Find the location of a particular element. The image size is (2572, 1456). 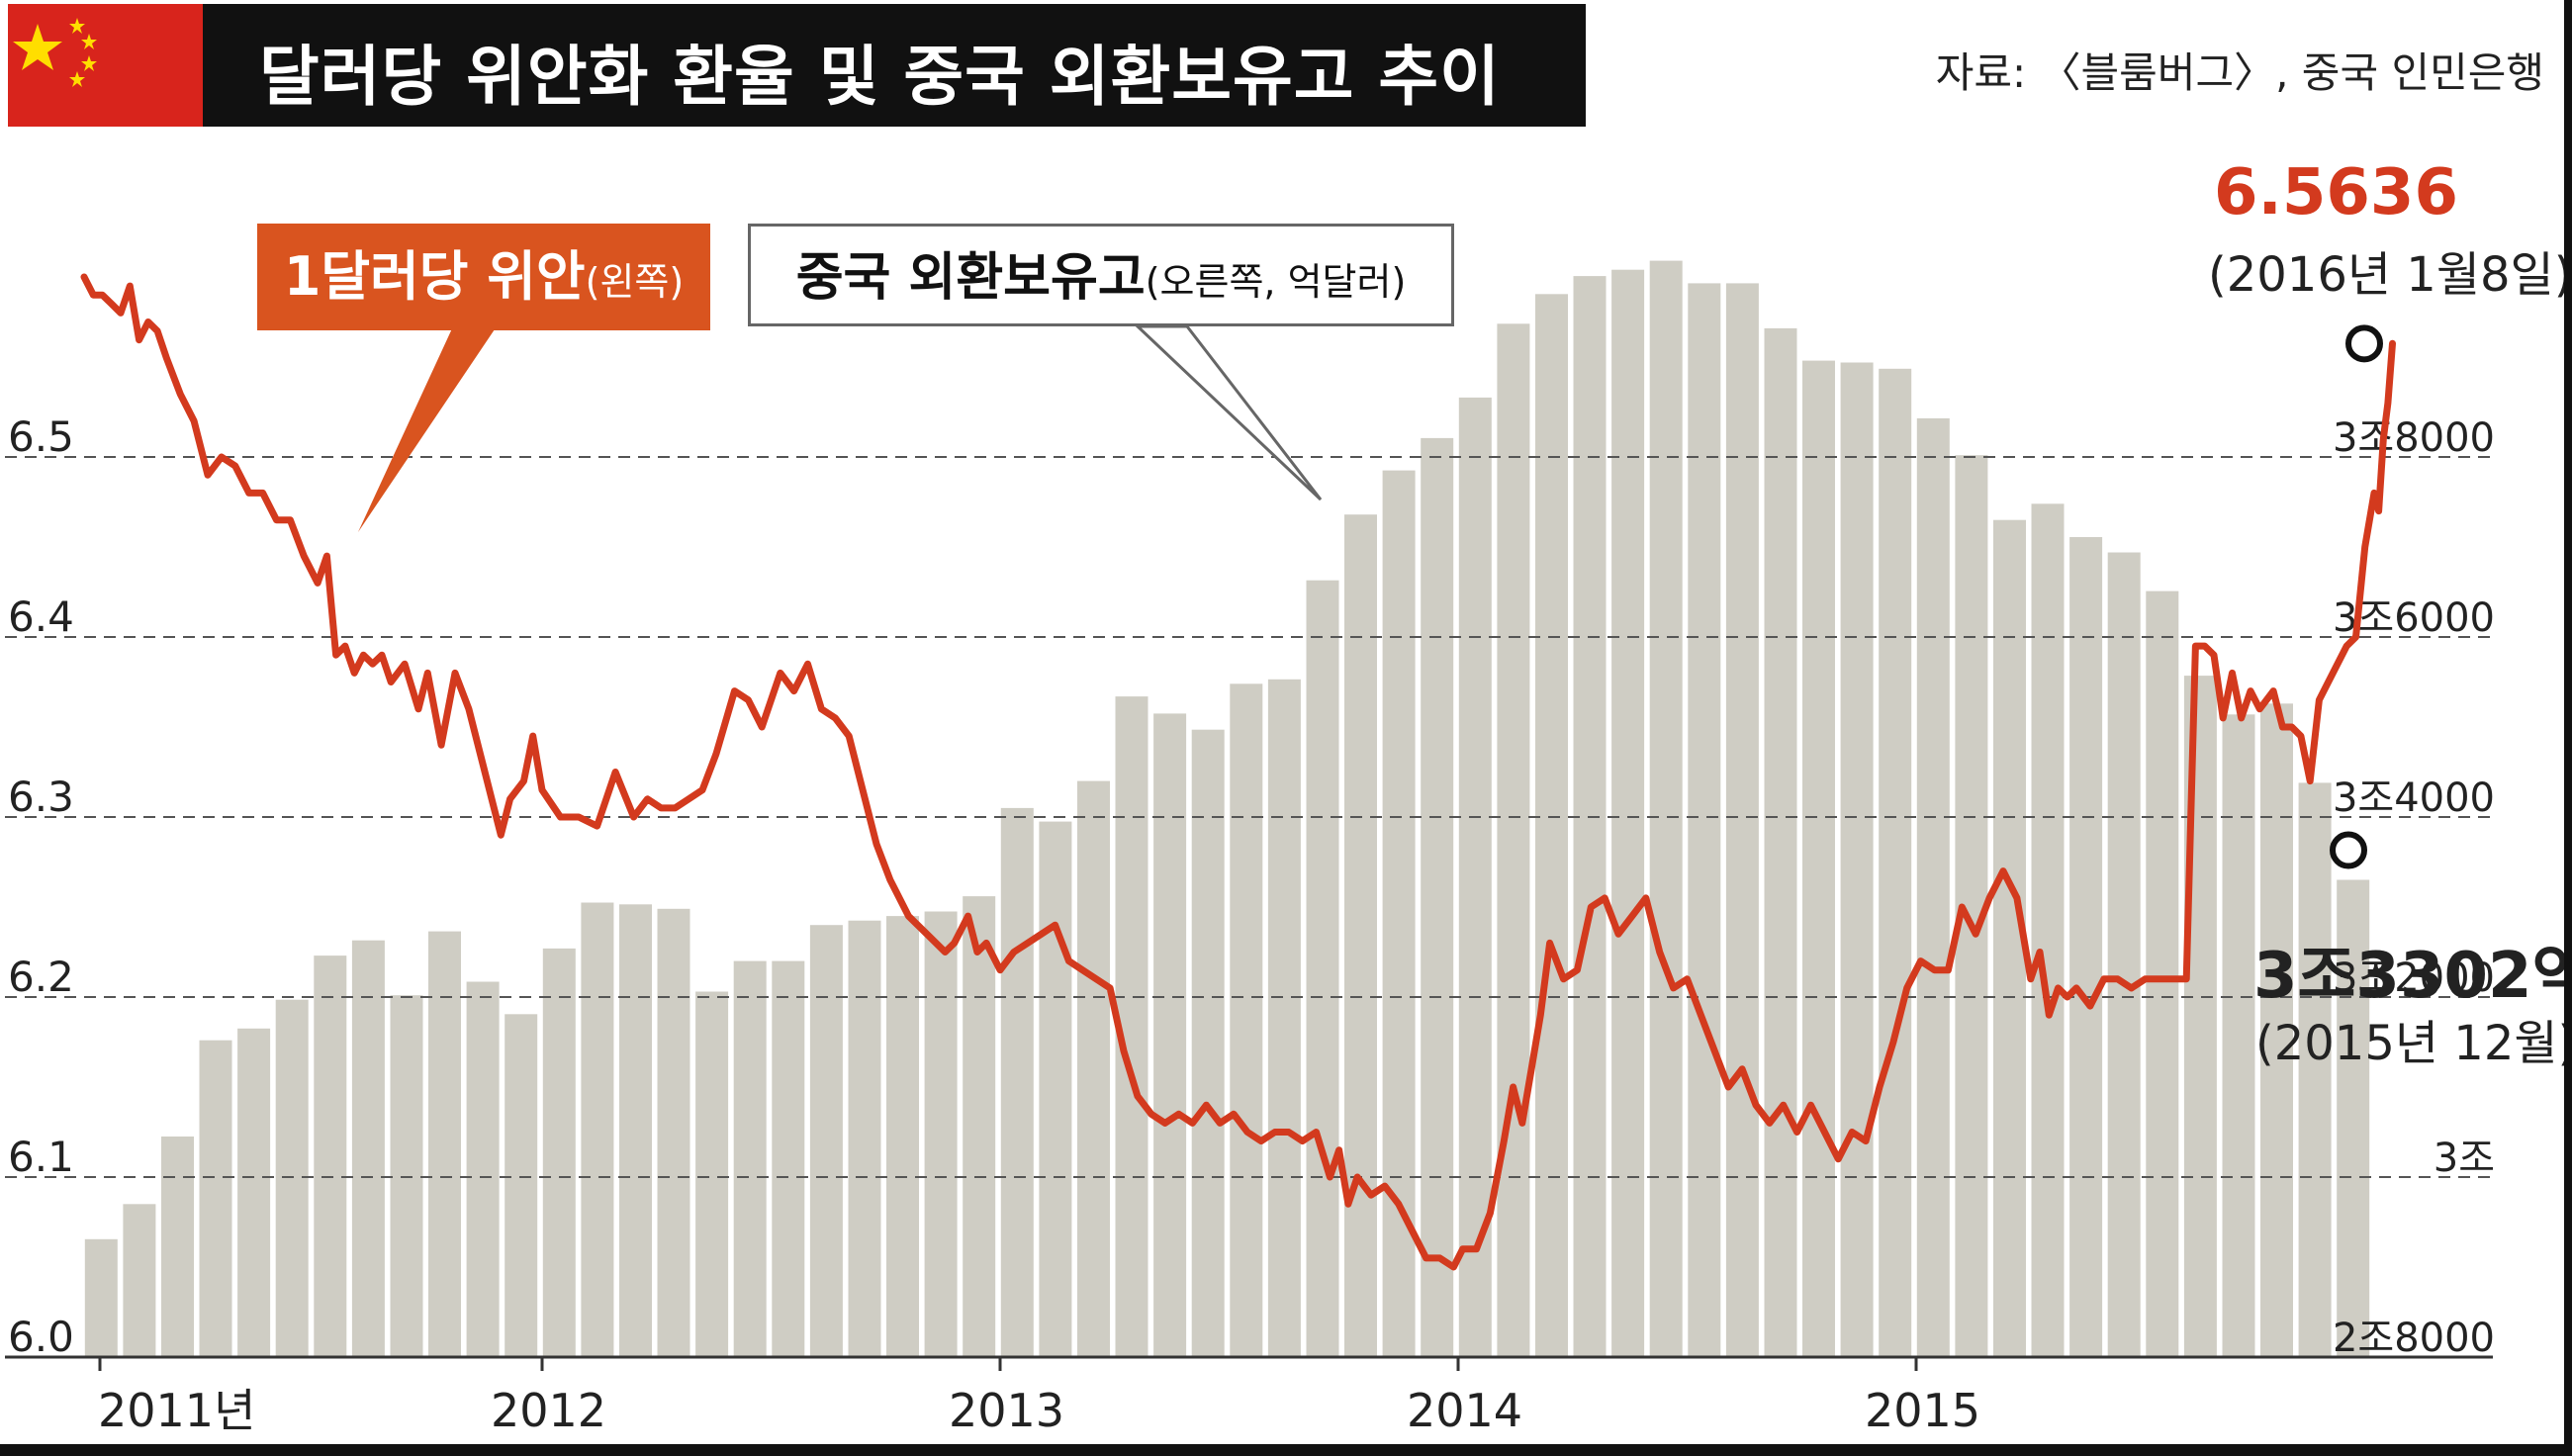

chart-title: 달러당 위안화 환율 및 중국 외환보유고 추이 is located at coordinates (880, 77).